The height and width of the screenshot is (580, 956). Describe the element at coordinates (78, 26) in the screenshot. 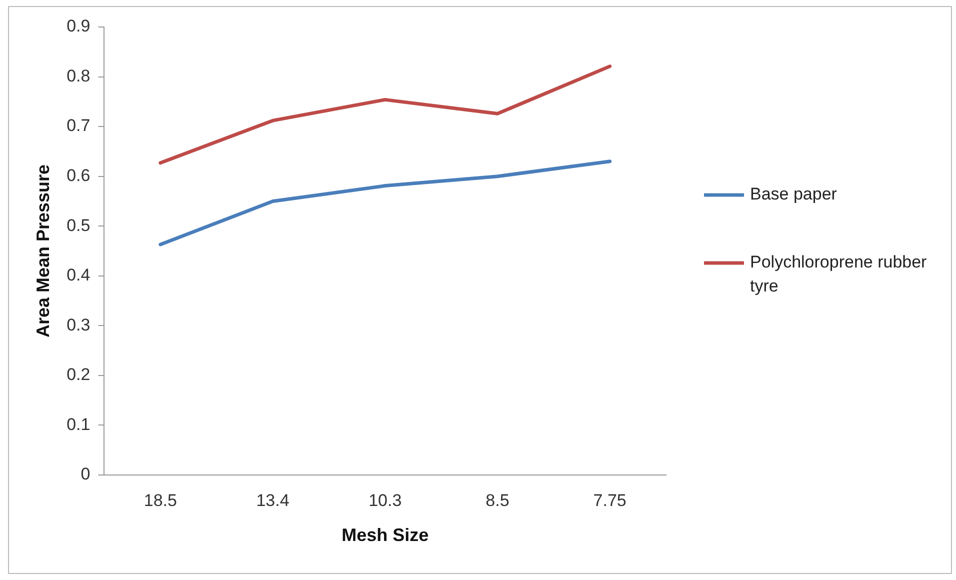

I see `y-tick-label: 0.9` at that location.